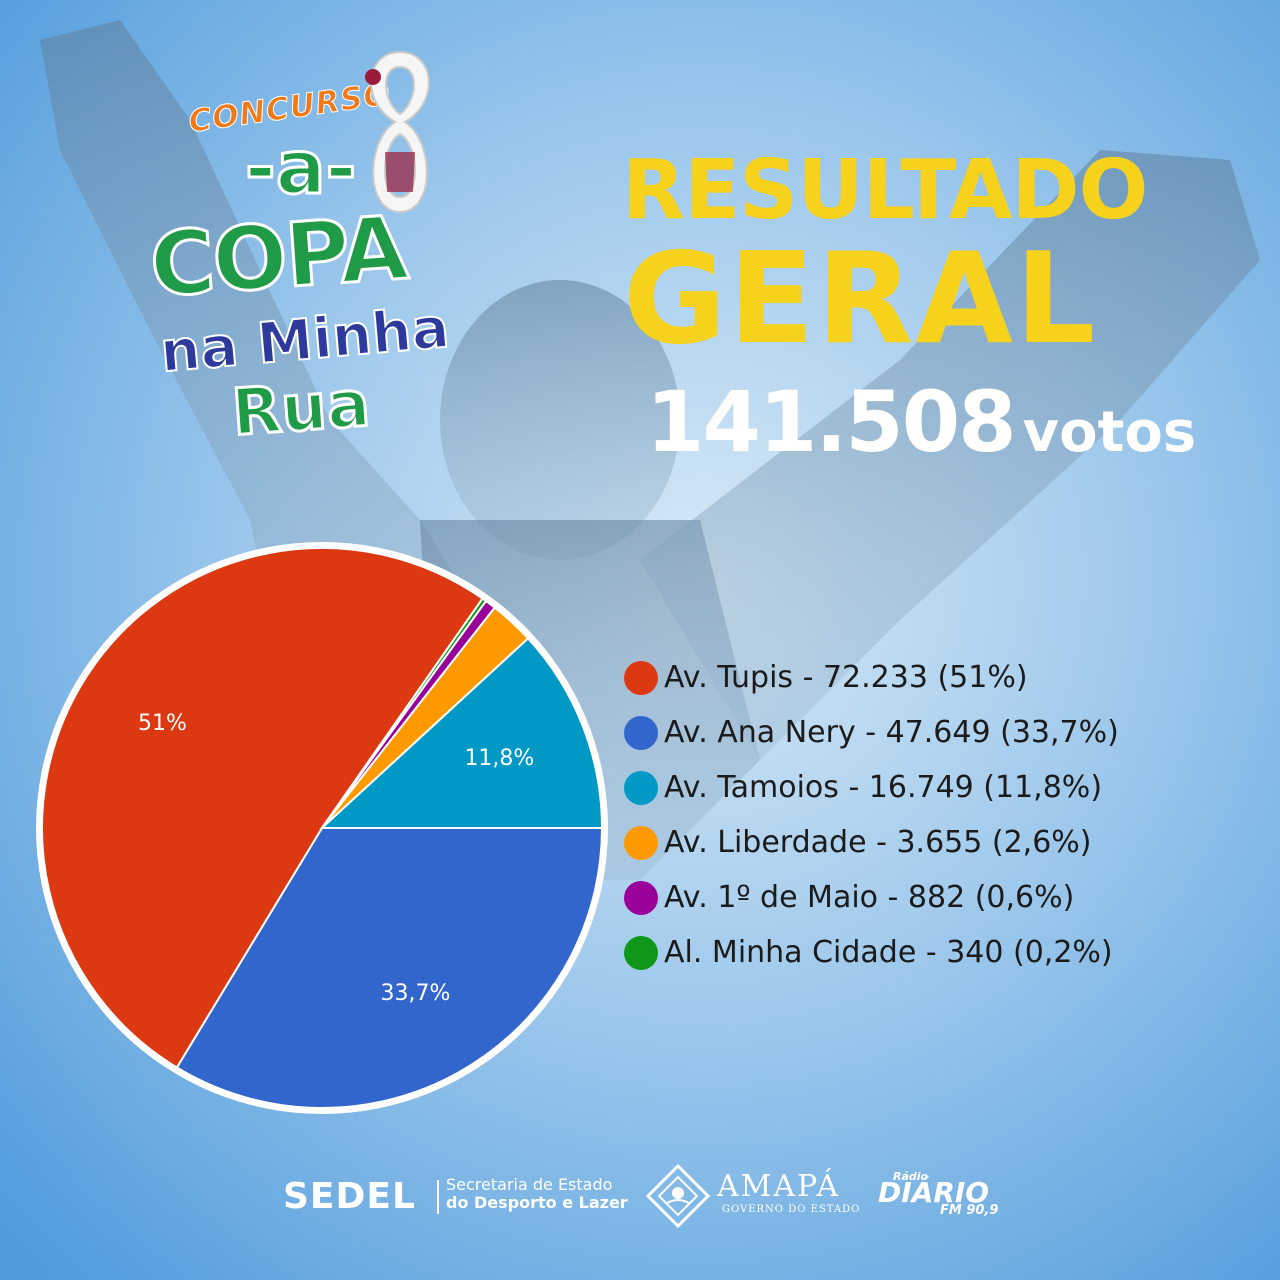 The image size is (1280, 1280). What do you see at coordinates (300, 168) in the screenshot?
I see `logo-a-text: -a-` at bounding box center [300, 168].